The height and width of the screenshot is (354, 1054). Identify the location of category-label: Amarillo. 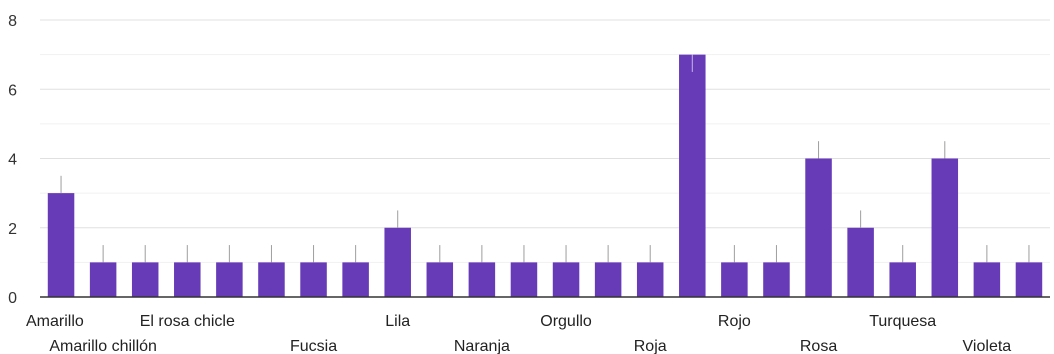
(55, 321).